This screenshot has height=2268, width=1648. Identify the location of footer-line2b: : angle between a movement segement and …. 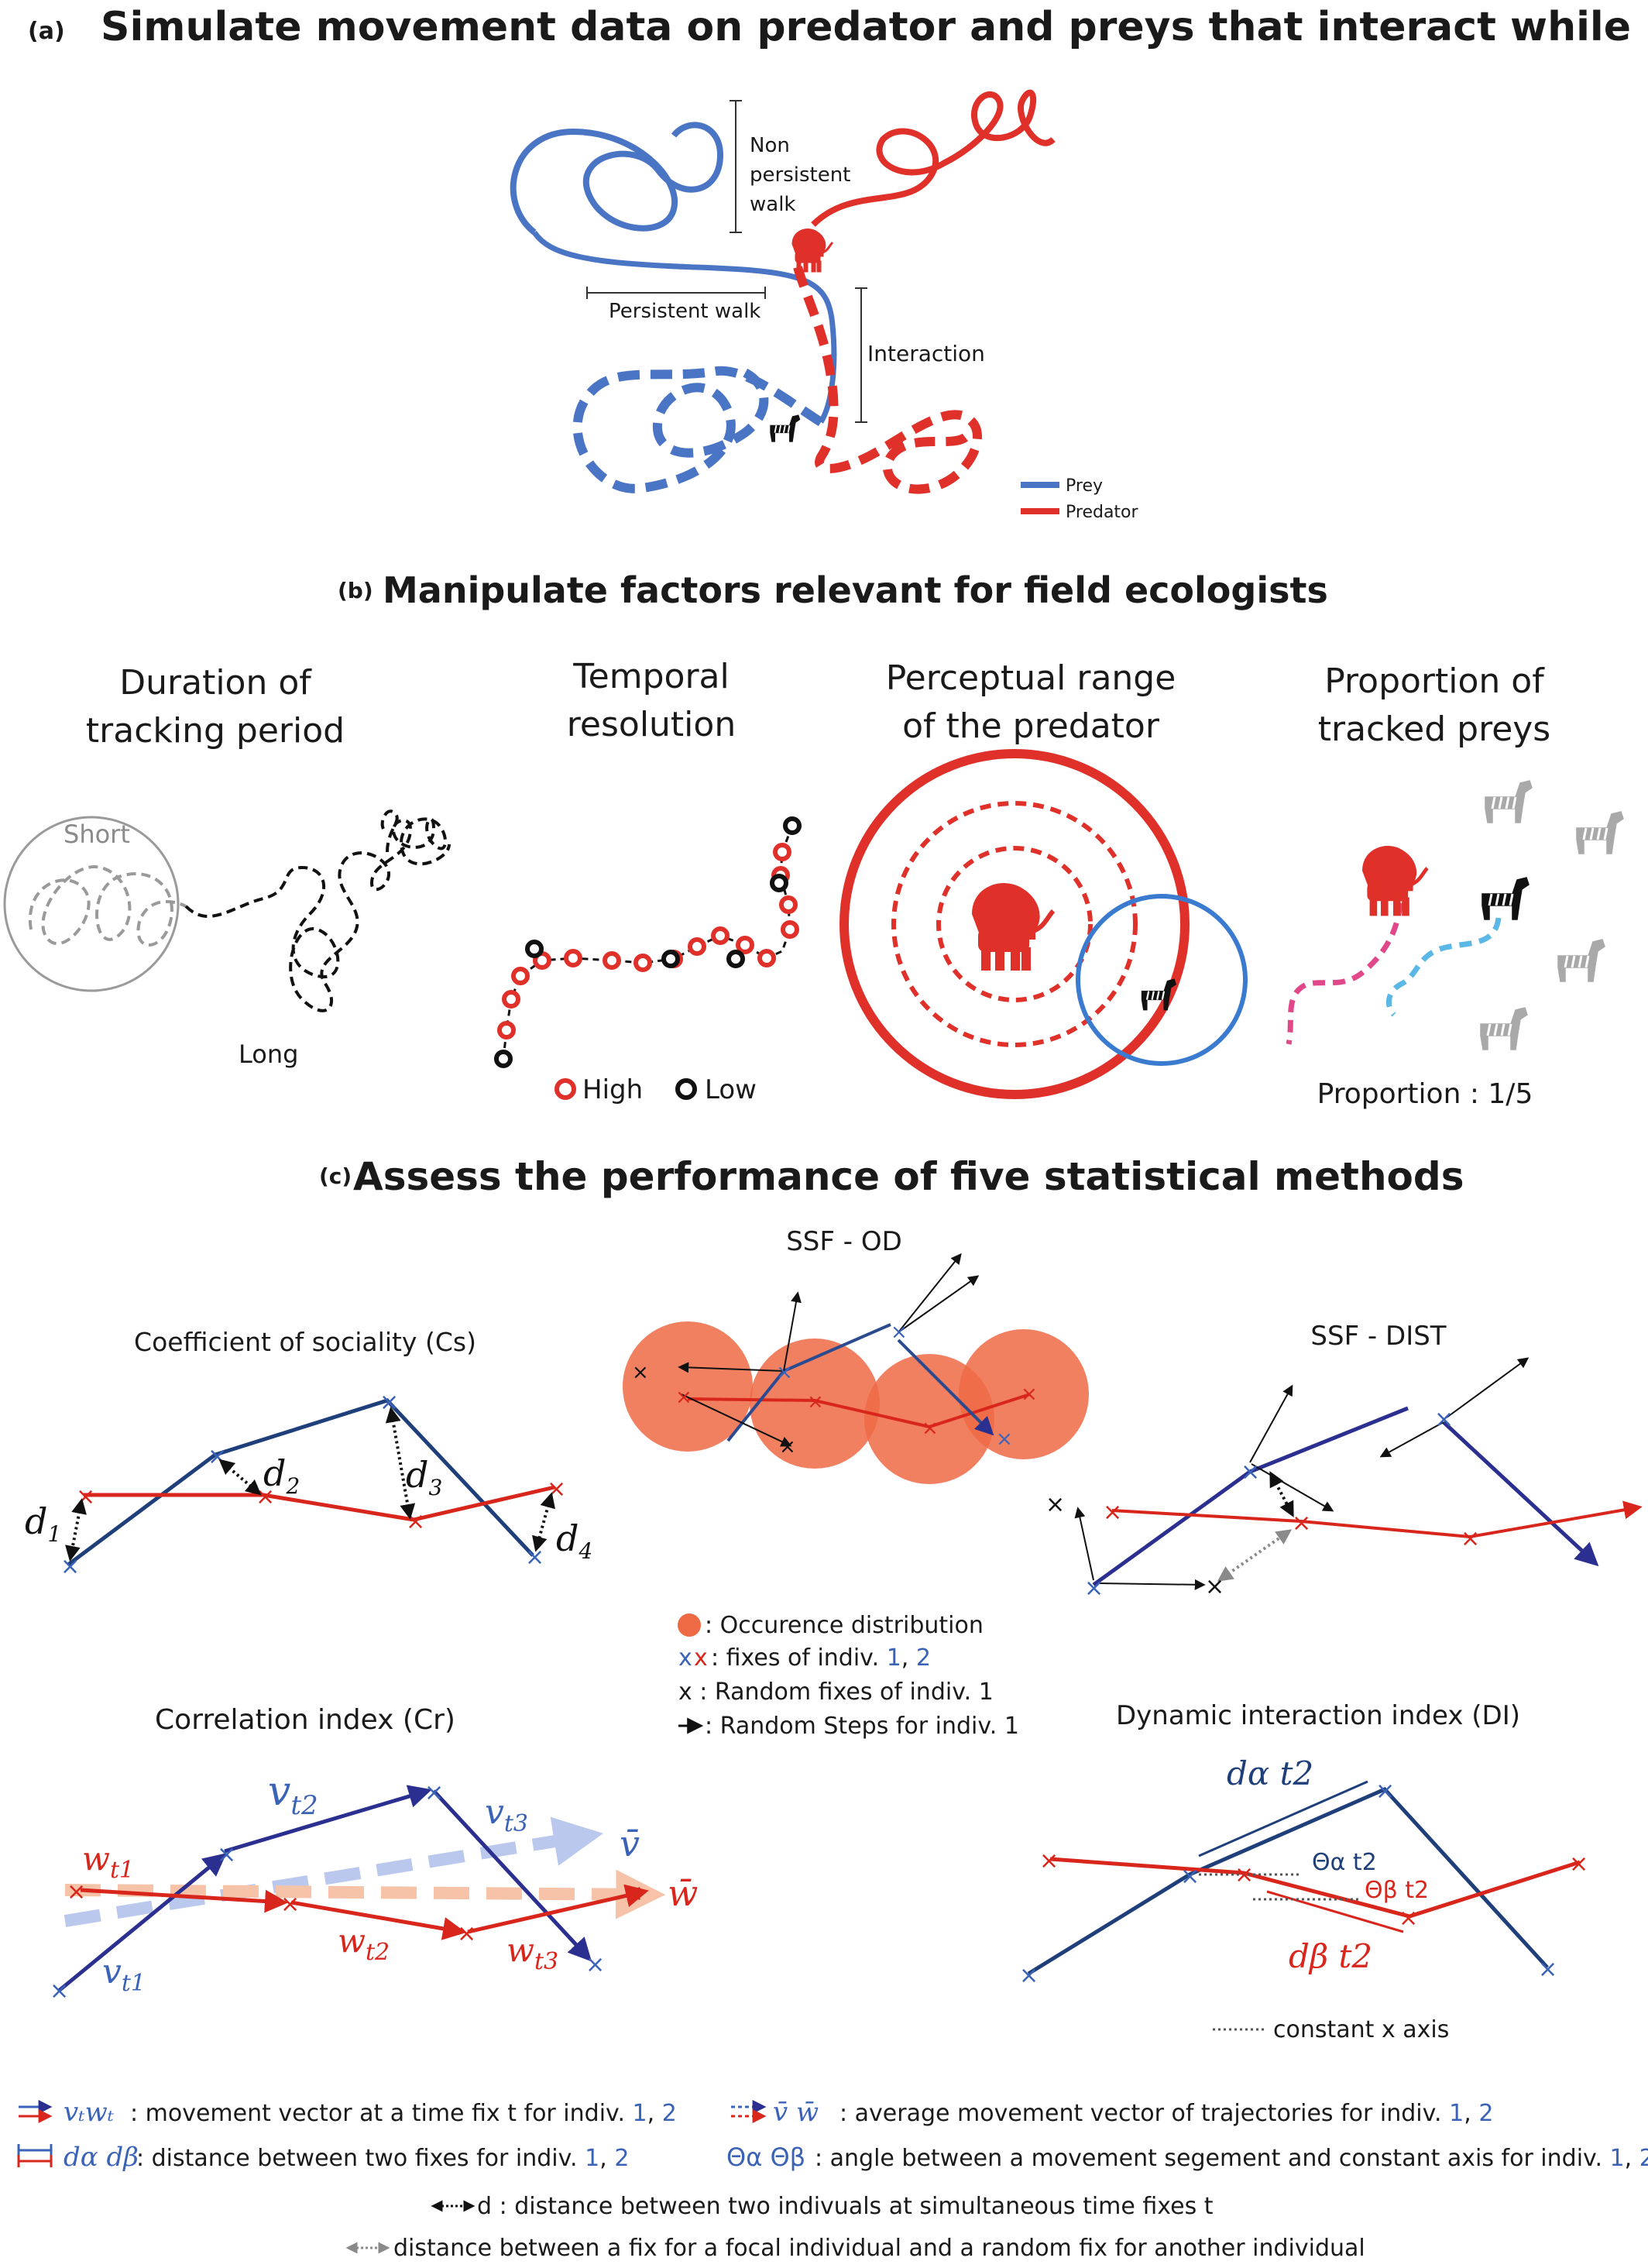
(1232, 2158).